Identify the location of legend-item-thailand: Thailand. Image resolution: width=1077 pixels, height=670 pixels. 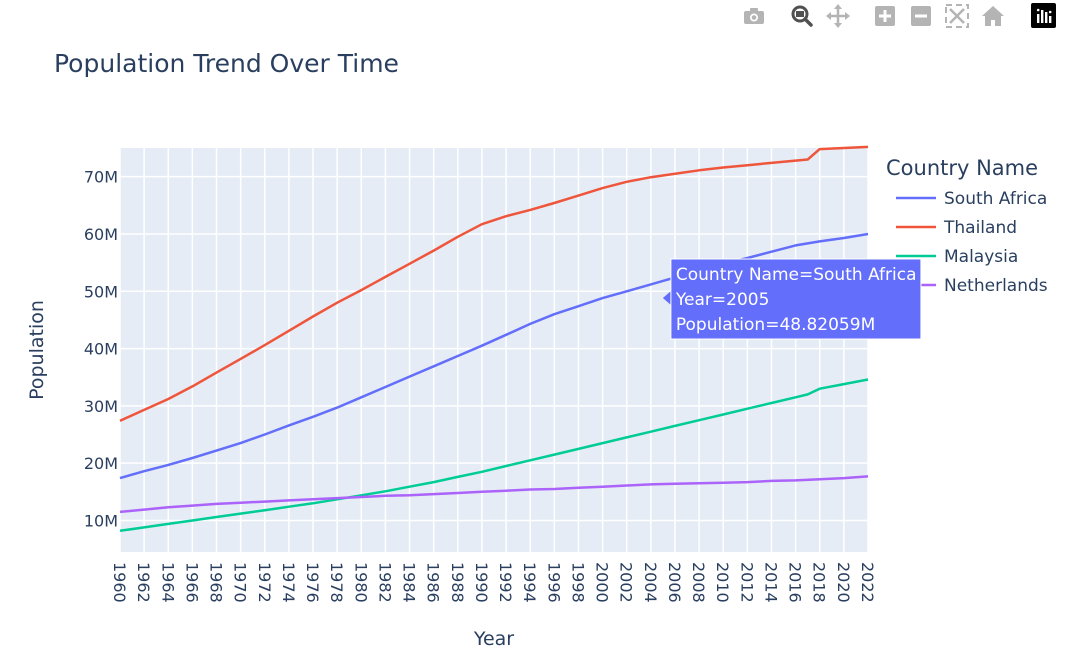
(956, 228).